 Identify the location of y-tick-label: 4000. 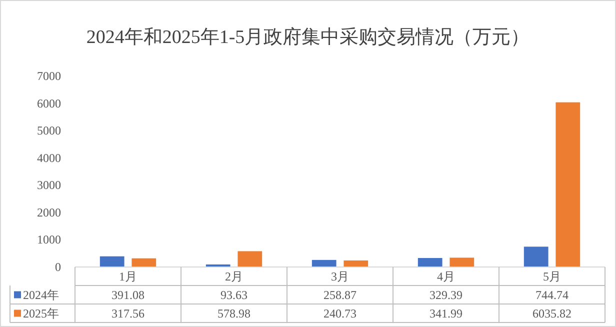
(49, 157).